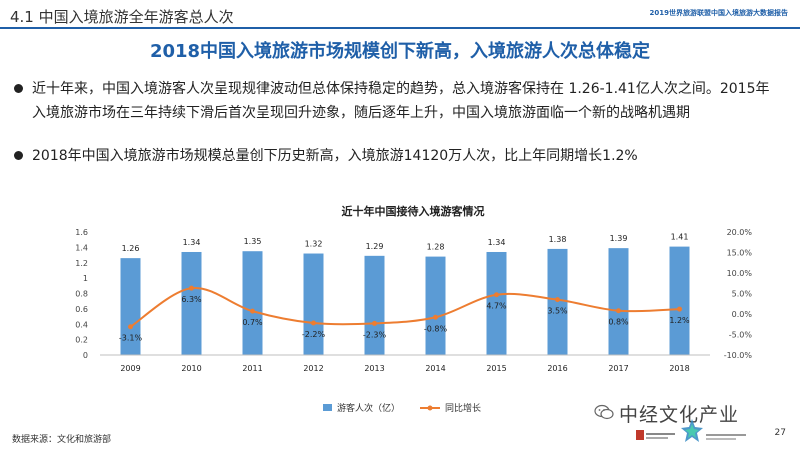  I want to click on y-right-tick-label: -5.0%, so click(741, 335).